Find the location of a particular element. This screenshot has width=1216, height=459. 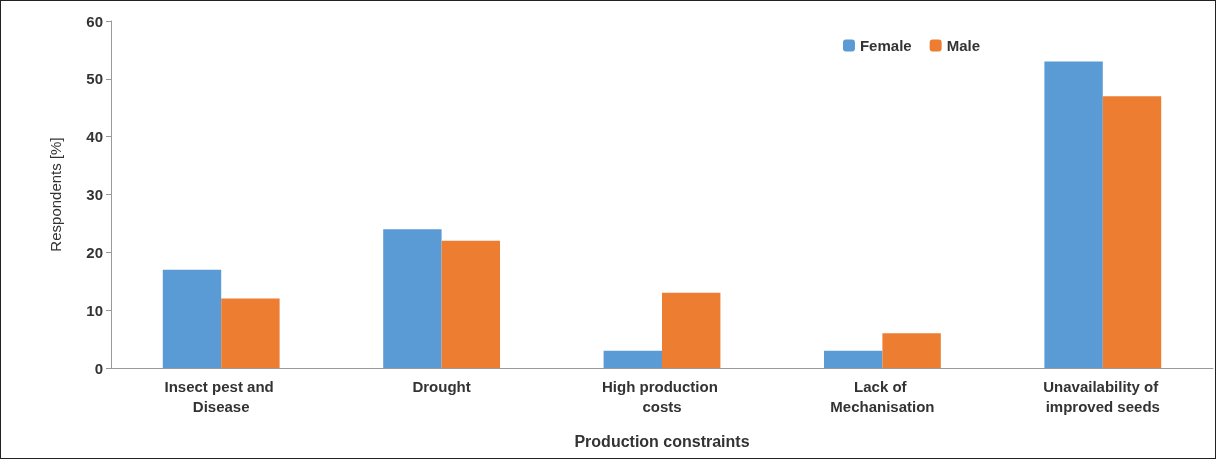

legend-label: Male is located at coordinates (963, 45).